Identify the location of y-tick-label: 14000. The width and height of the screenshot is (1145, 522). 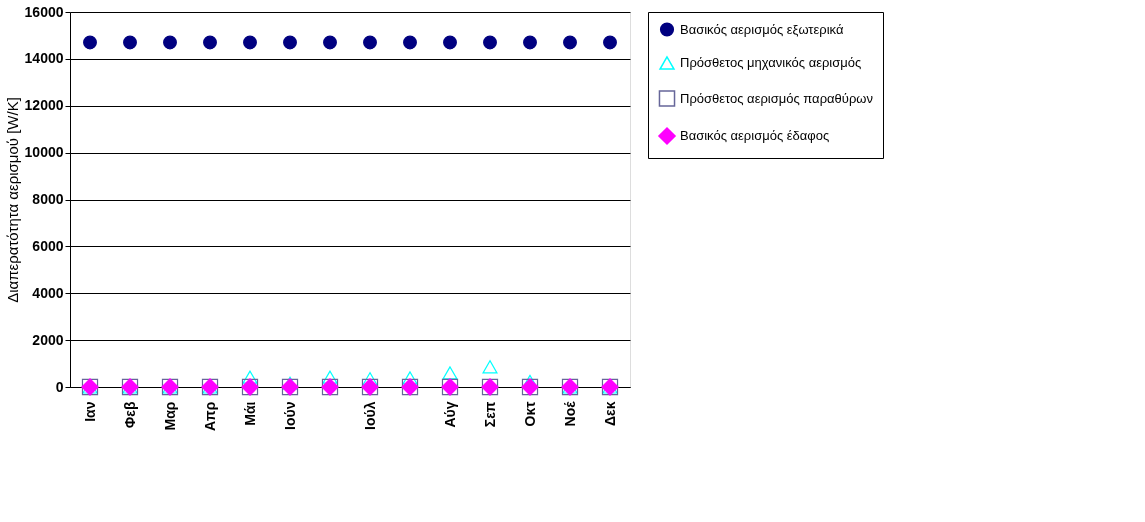
(44, 58).